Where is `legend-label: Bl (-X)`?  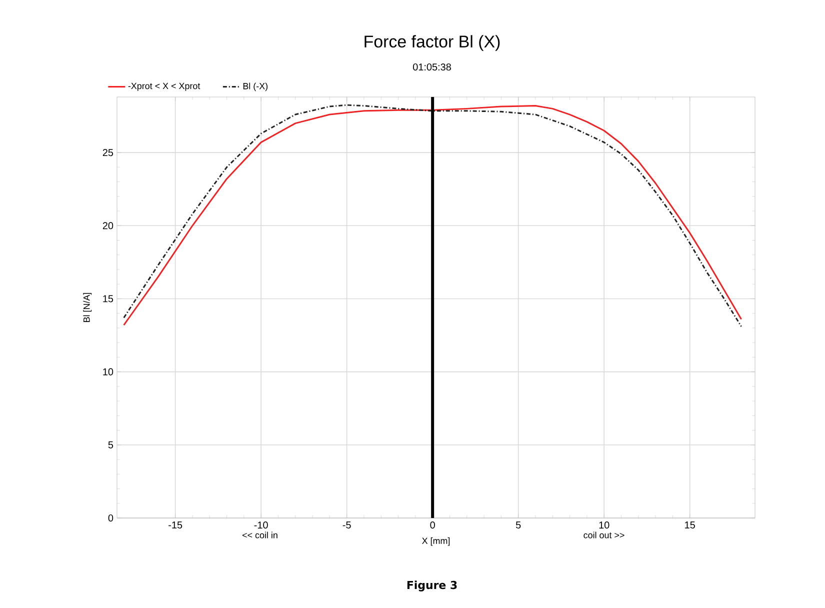
legend-label: Bl (-X) is located at coordinates (255, 87).